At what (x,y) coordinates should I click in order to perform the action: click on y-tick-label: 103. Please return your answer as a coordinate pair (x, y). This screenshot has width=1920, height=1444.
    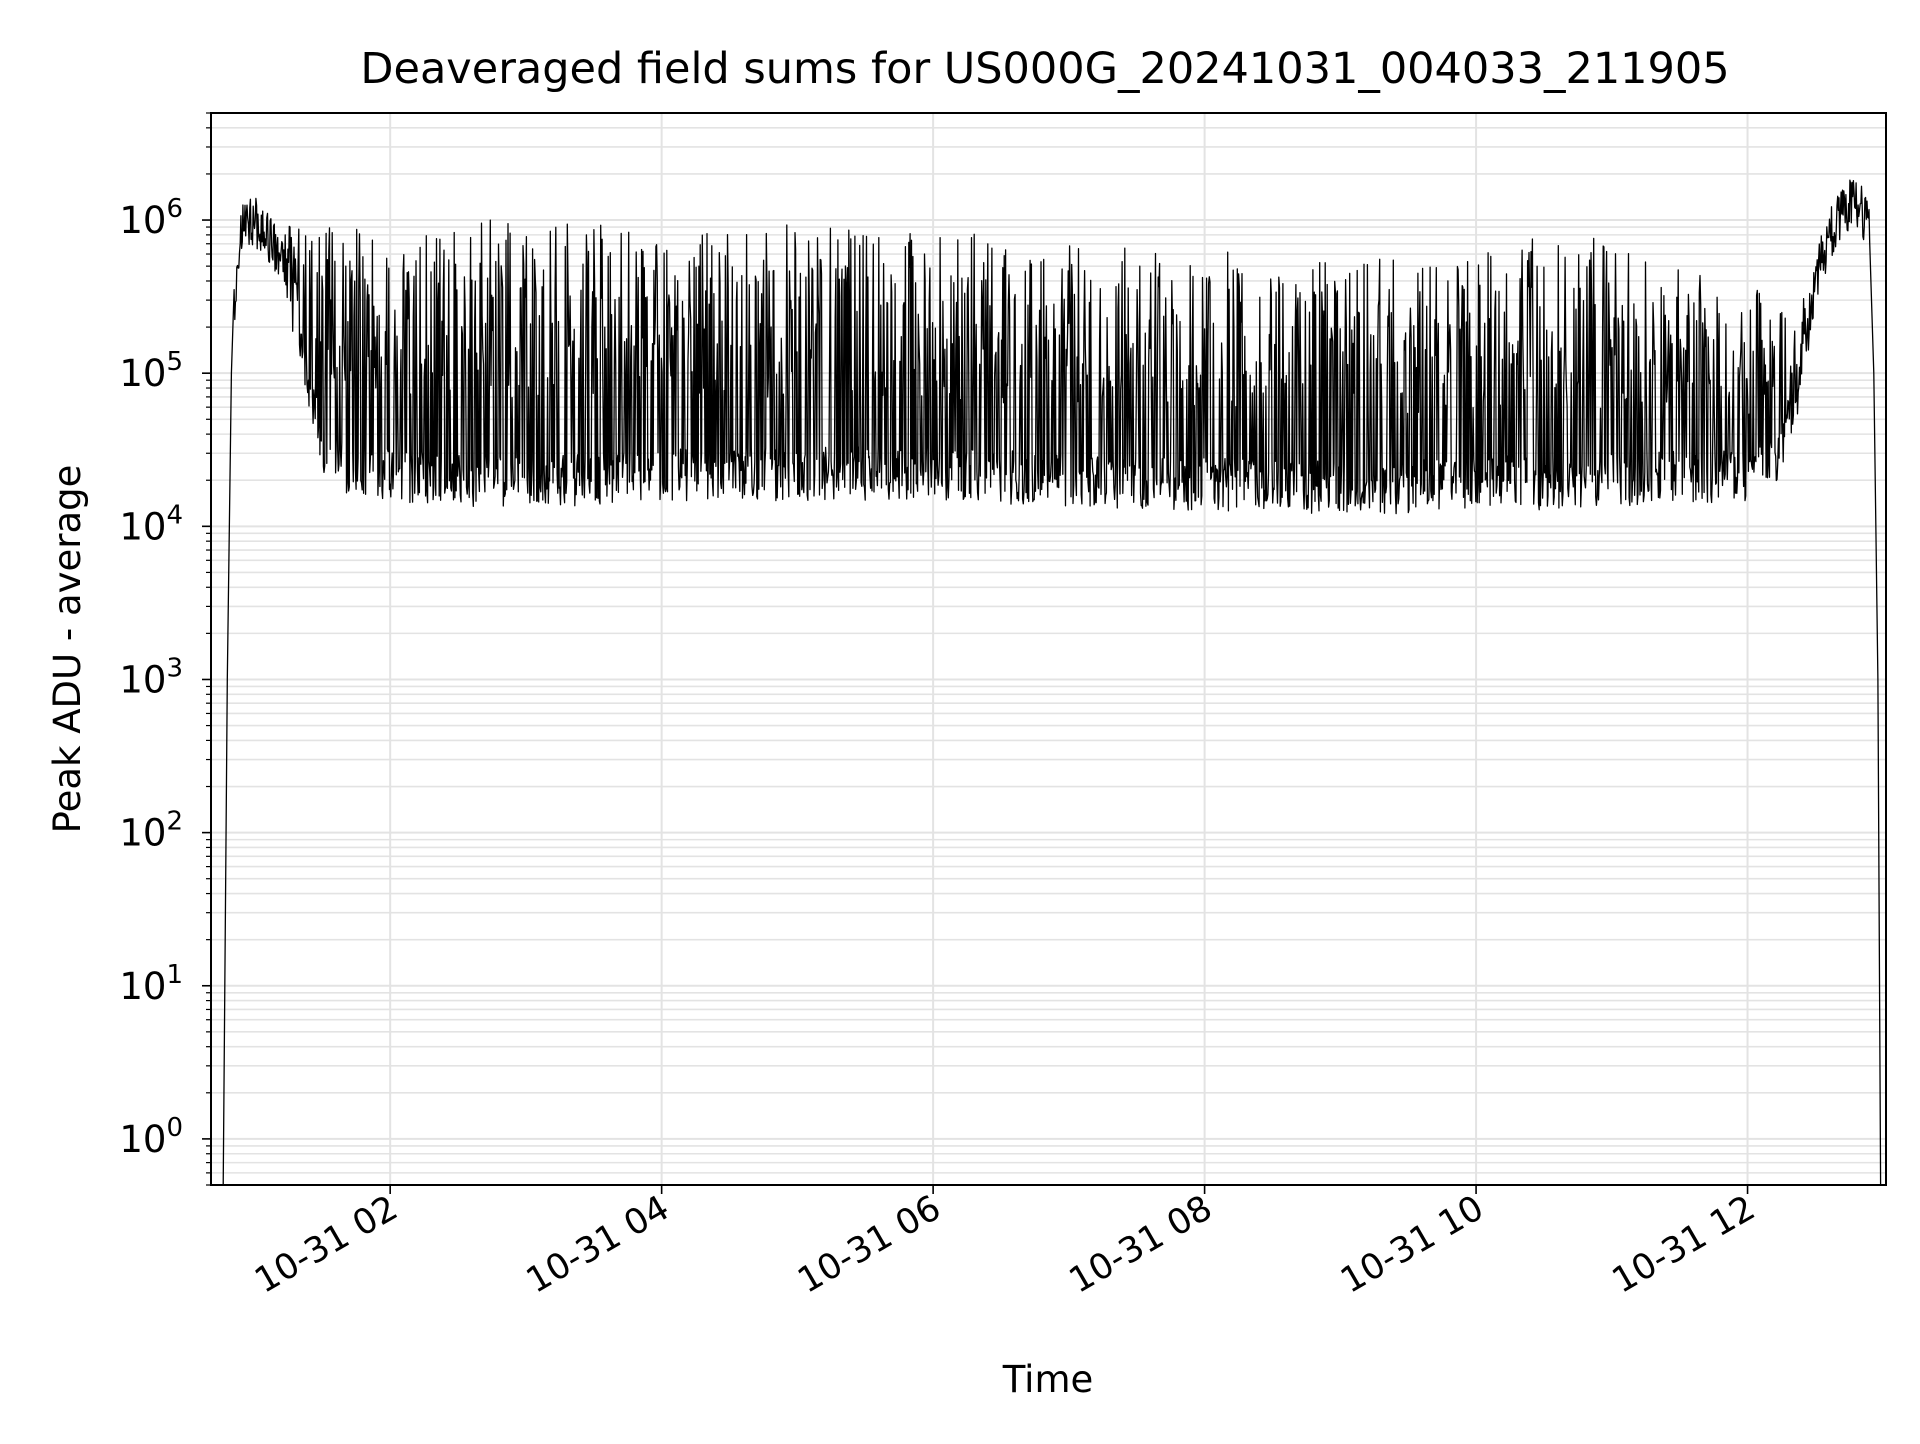
    Looking at the image, I should click on (151, 677).